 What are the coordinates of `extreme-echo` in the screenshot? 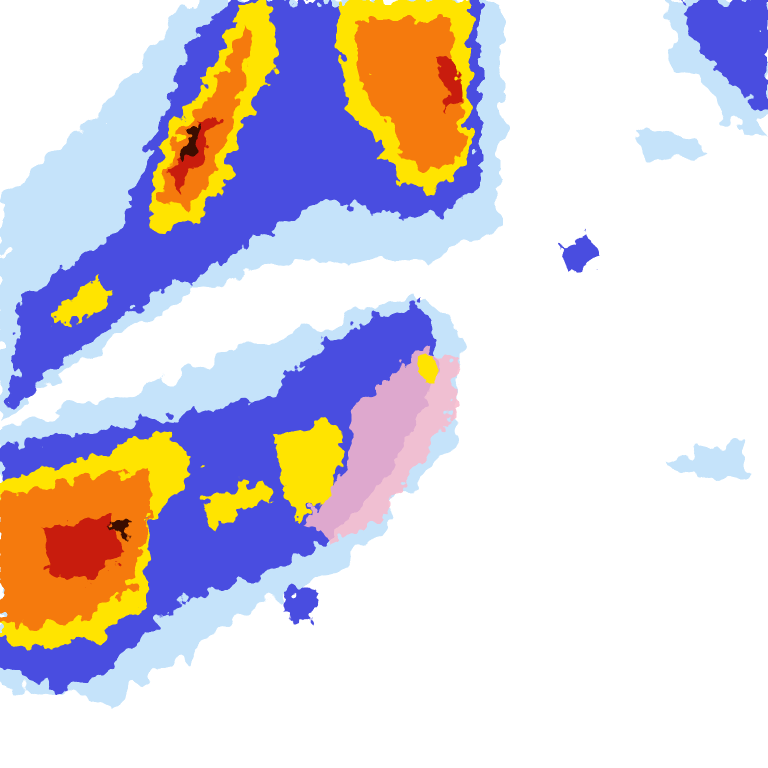 It's located at (155, 332).